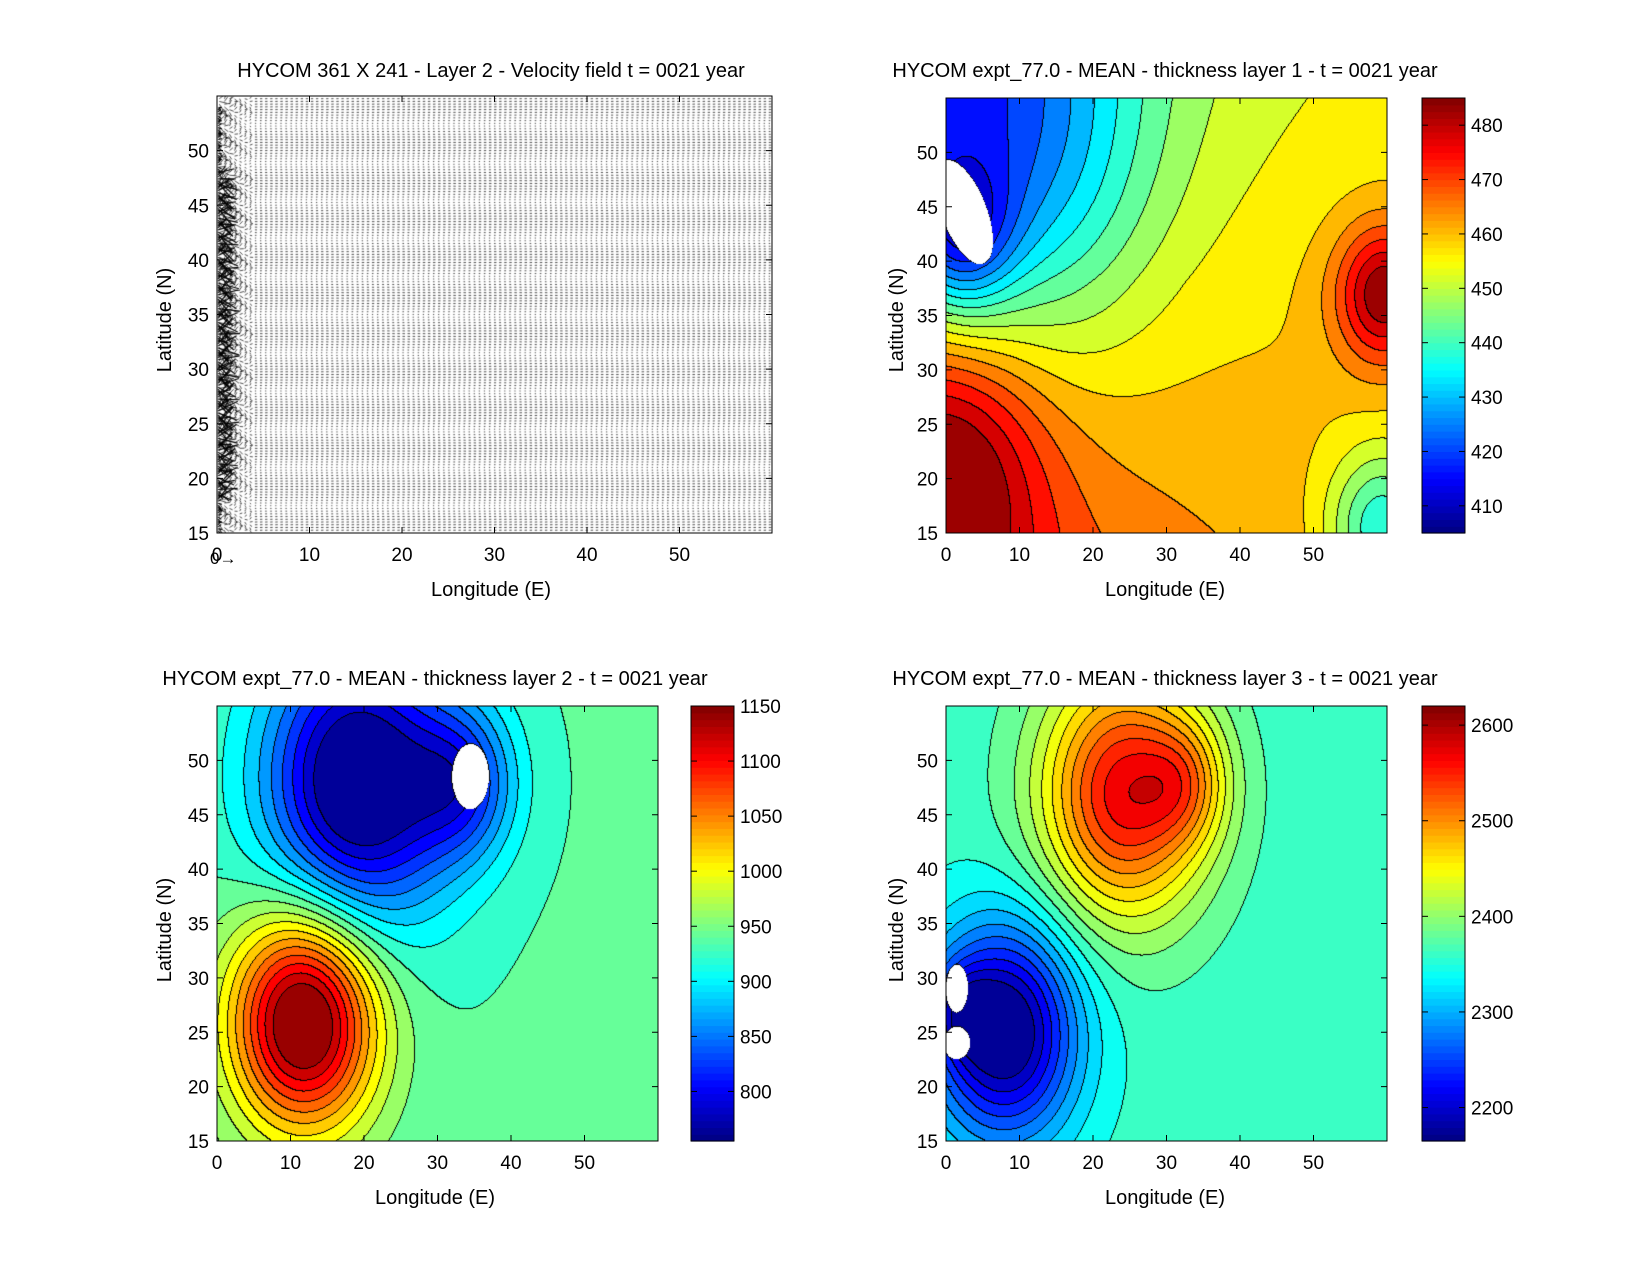 The width and height of the screenshot is (1650, 1275). What do you see at coordinates (586, 555) in the screenshot?
I see `x-tick-label: 40` at bounding box center [586, 555].